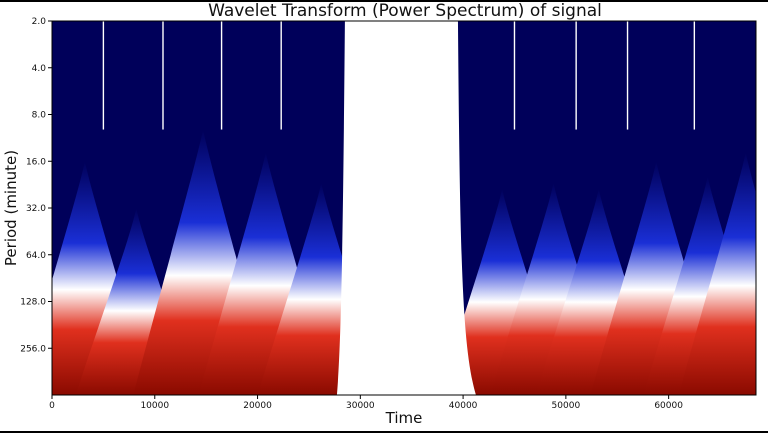 This screenshot has height=433, width=768. I want to click on x-tick-label: 20000, so click(257, 406).